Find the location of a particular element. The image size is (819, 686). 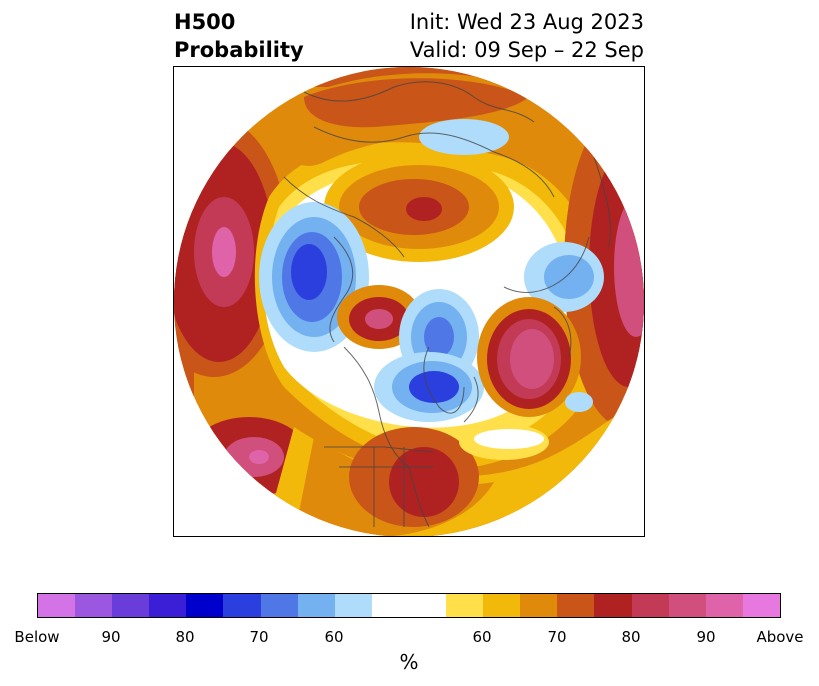

anomaly-iberia-below is located at coordinates (579, 402).